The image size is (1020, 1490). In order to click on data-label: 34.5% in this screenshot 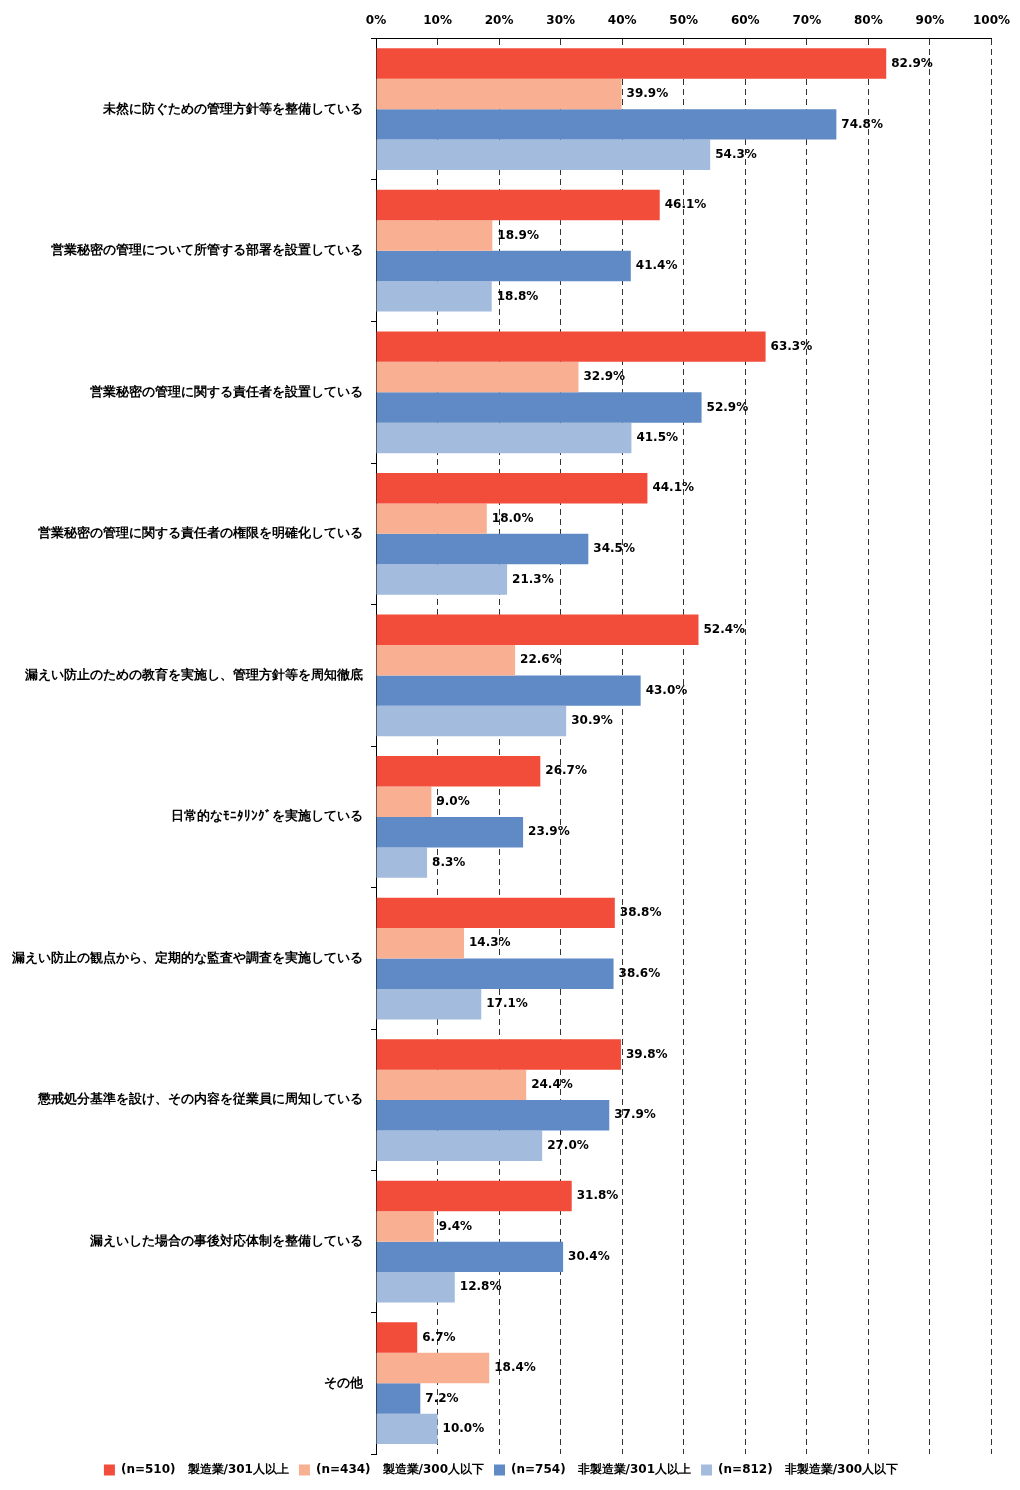, I will do `click(614, 548)`.